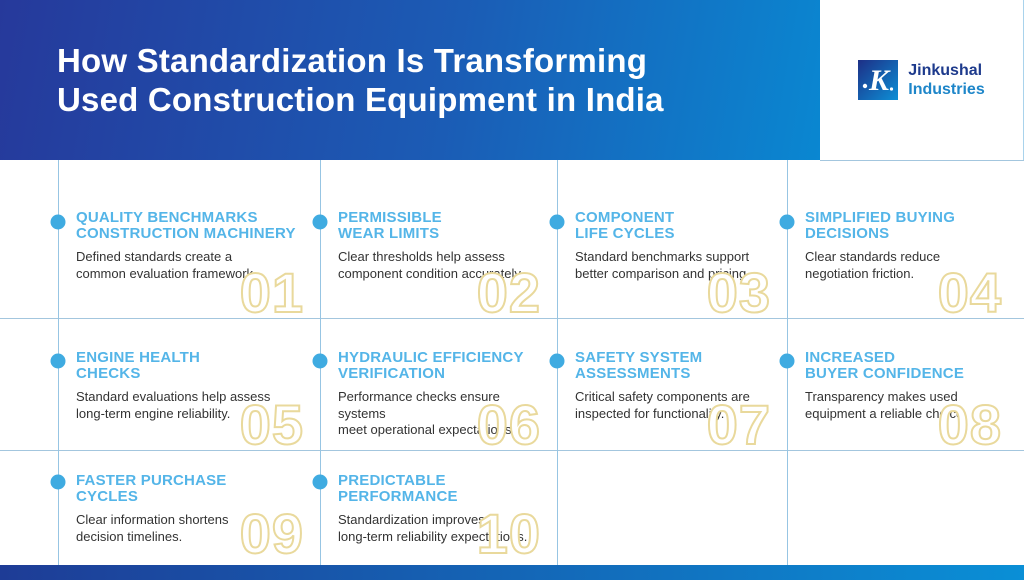 This screenshot has width=1024, height=580. I want to click on logo-monogram: K, so click(879, 80).